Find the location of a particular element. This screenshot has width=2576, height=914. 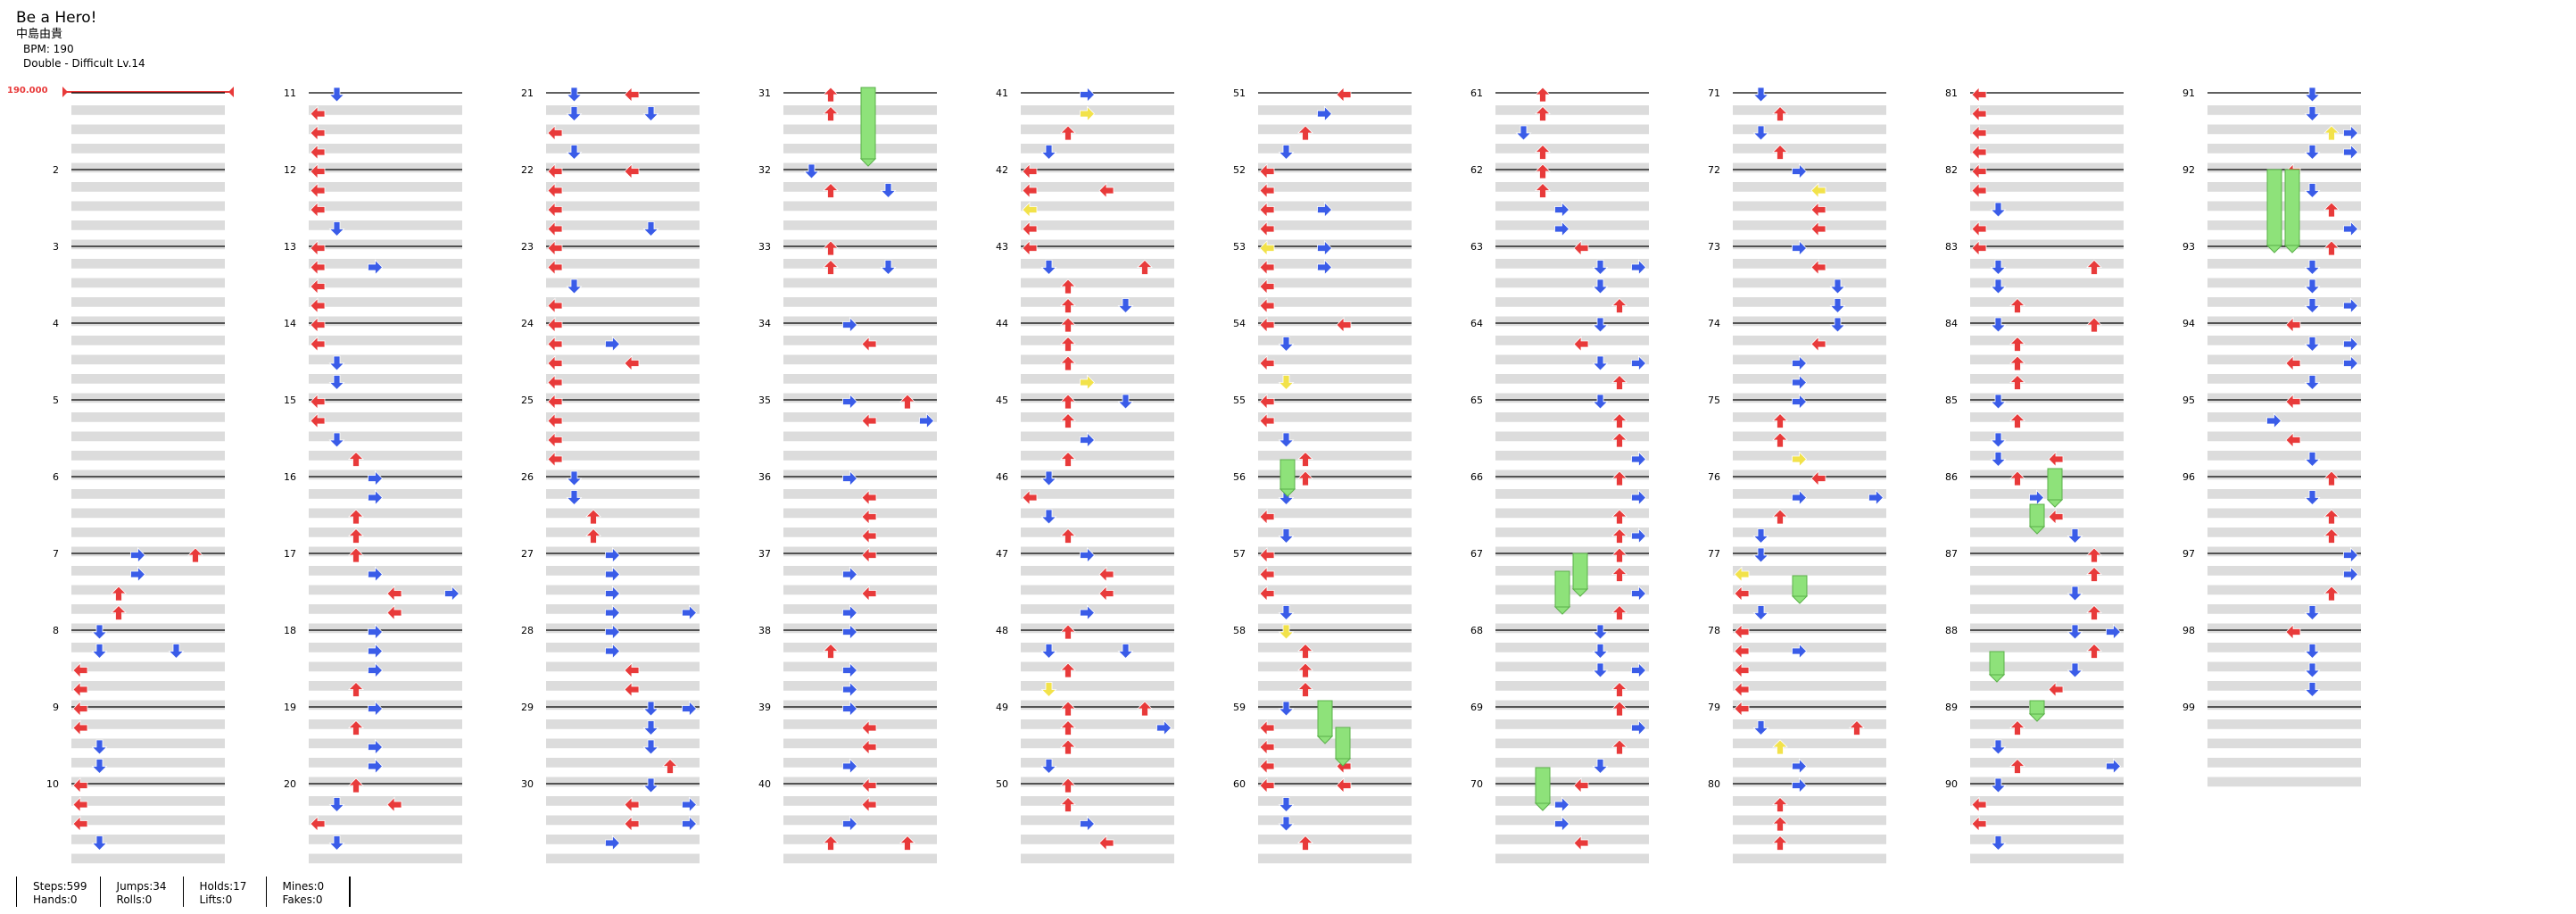

stat-jumps-rolls: Jumps:34 Rolls:0 is located at coordinates (141, 892).